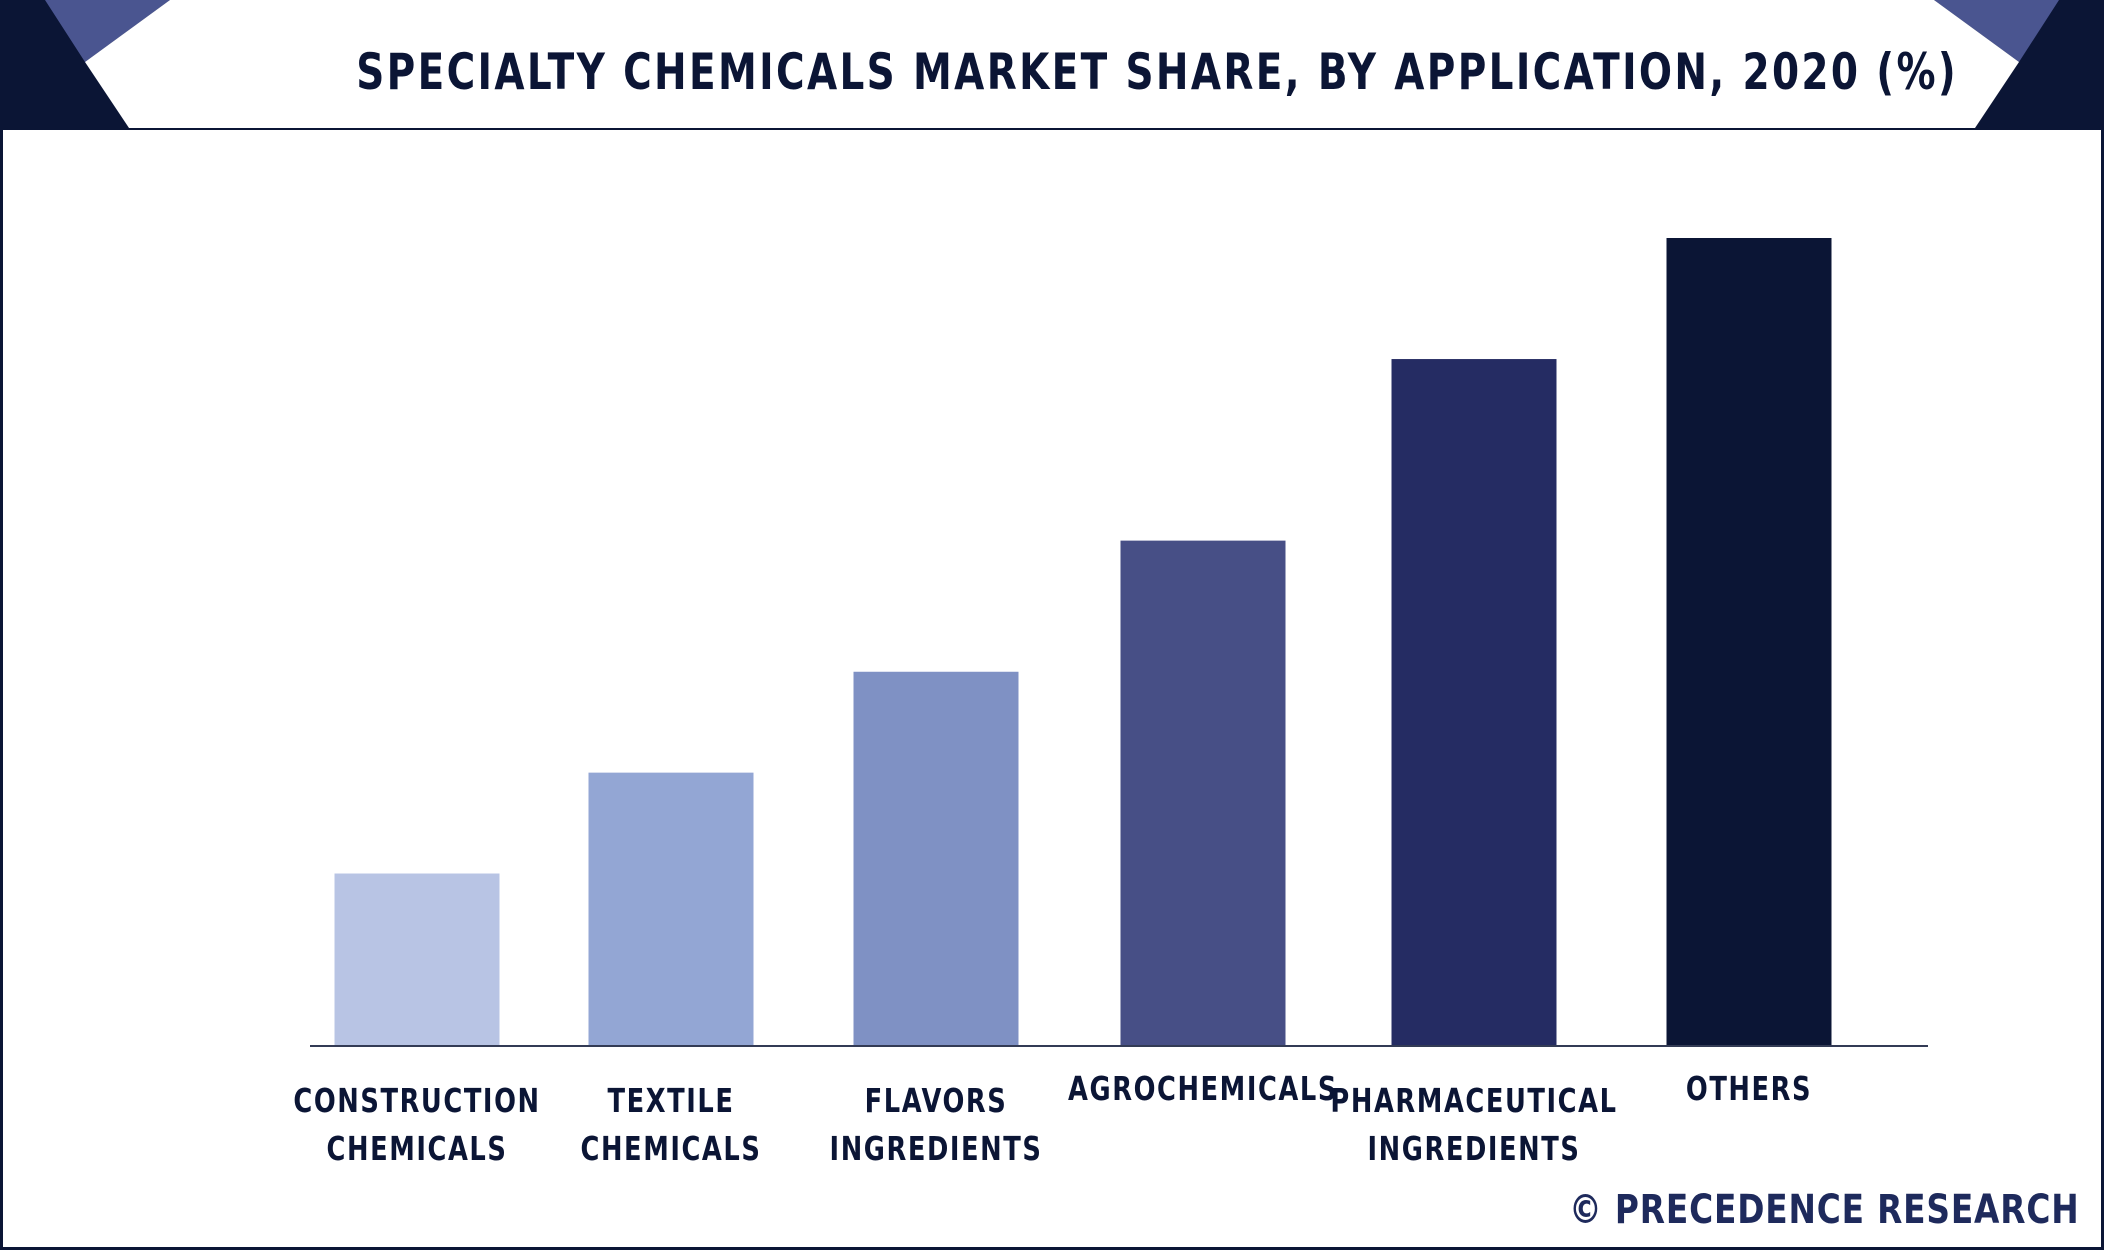  I want to click on header-banner, so click(1052, 65).